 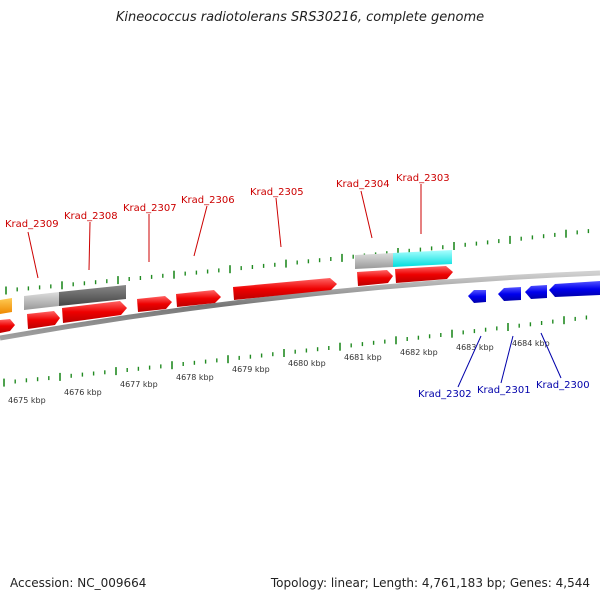 I want to click on reverse-genes, so click(x=534, y=292).